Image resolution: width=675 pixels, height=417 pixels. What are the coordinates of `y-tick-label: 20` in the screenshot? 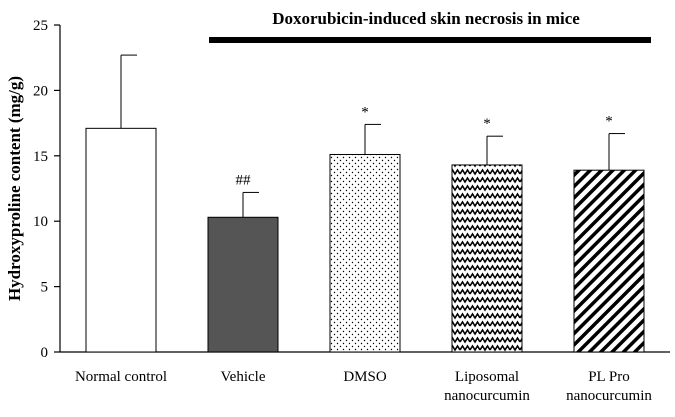 It's located at (40, 91).